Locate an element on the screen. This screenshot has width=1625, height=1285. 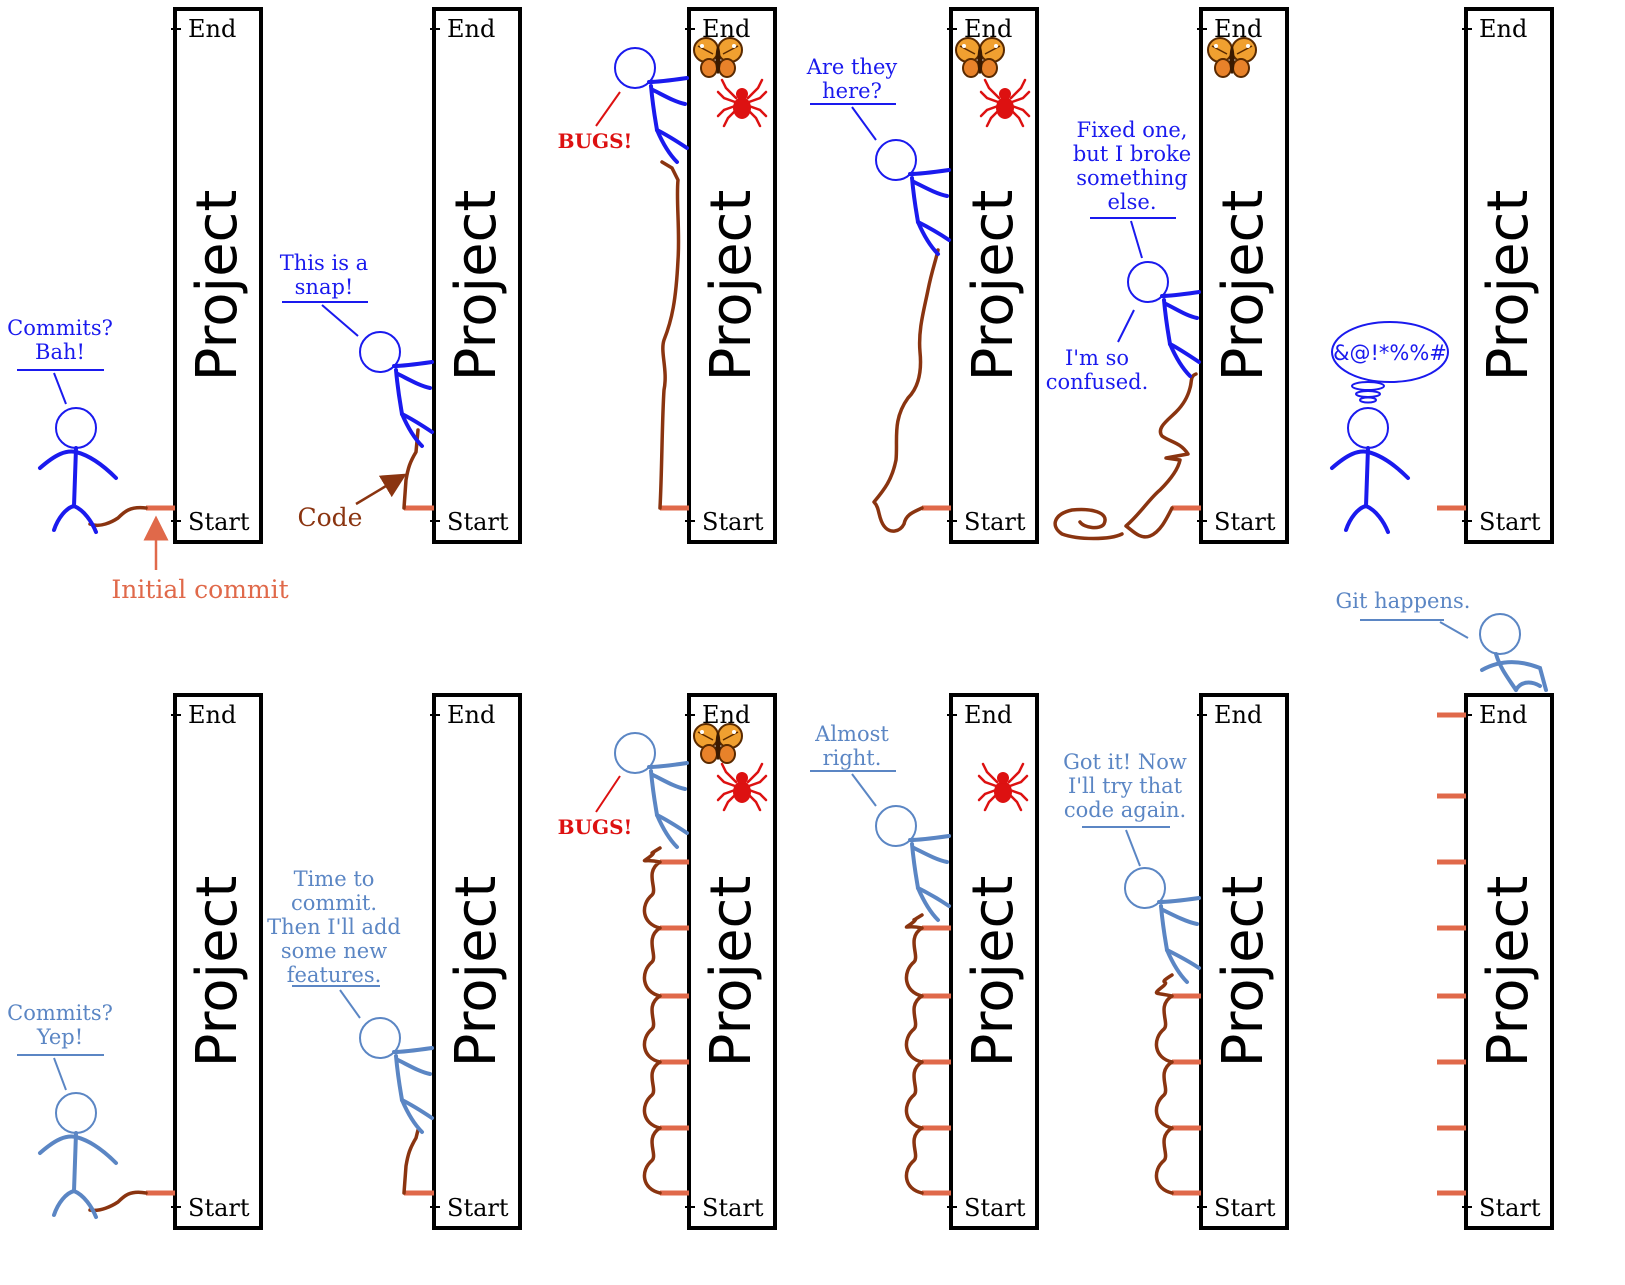
project-pillar: End Start Project is located at coordinates (217, 275).